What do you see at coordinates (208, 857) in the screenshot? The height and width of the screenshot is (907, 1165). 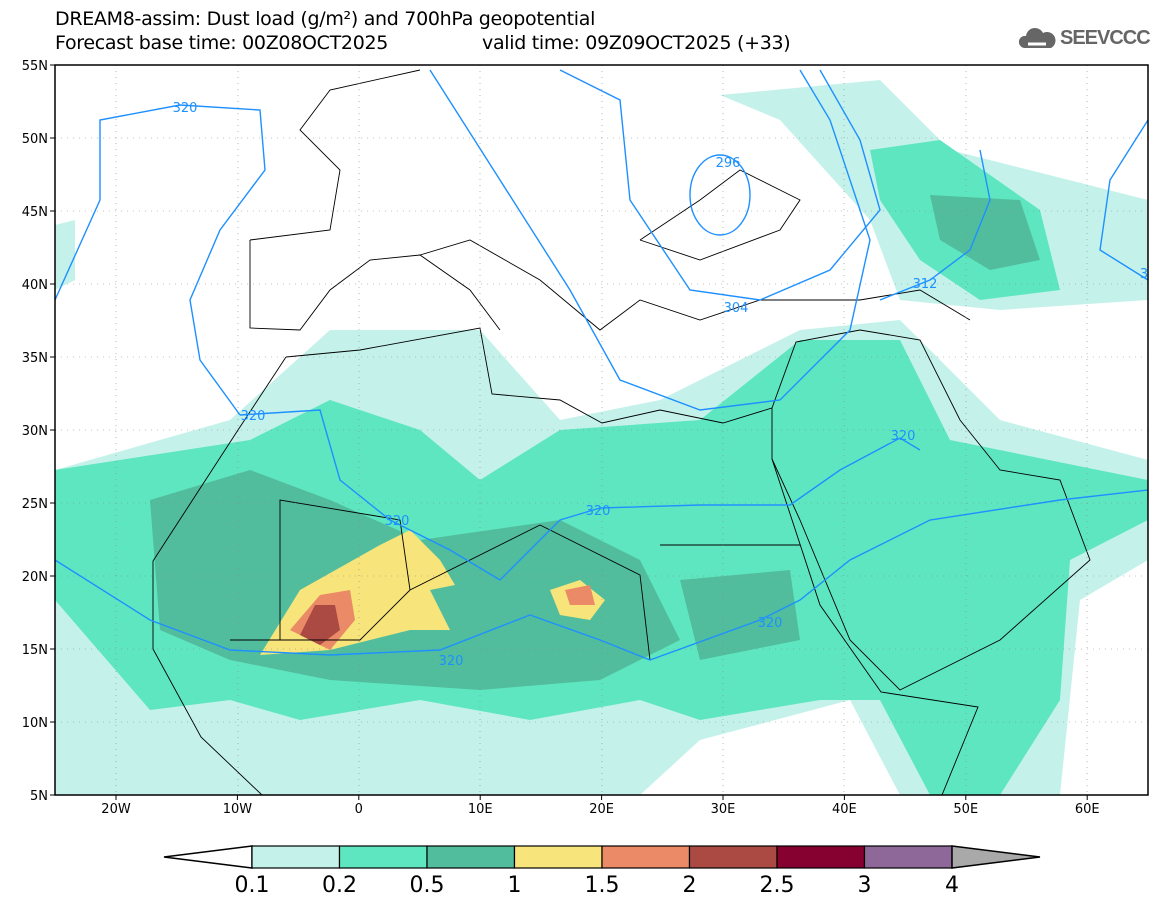 I see `colorbar-under-arrow` at bounding box center [208, 857].